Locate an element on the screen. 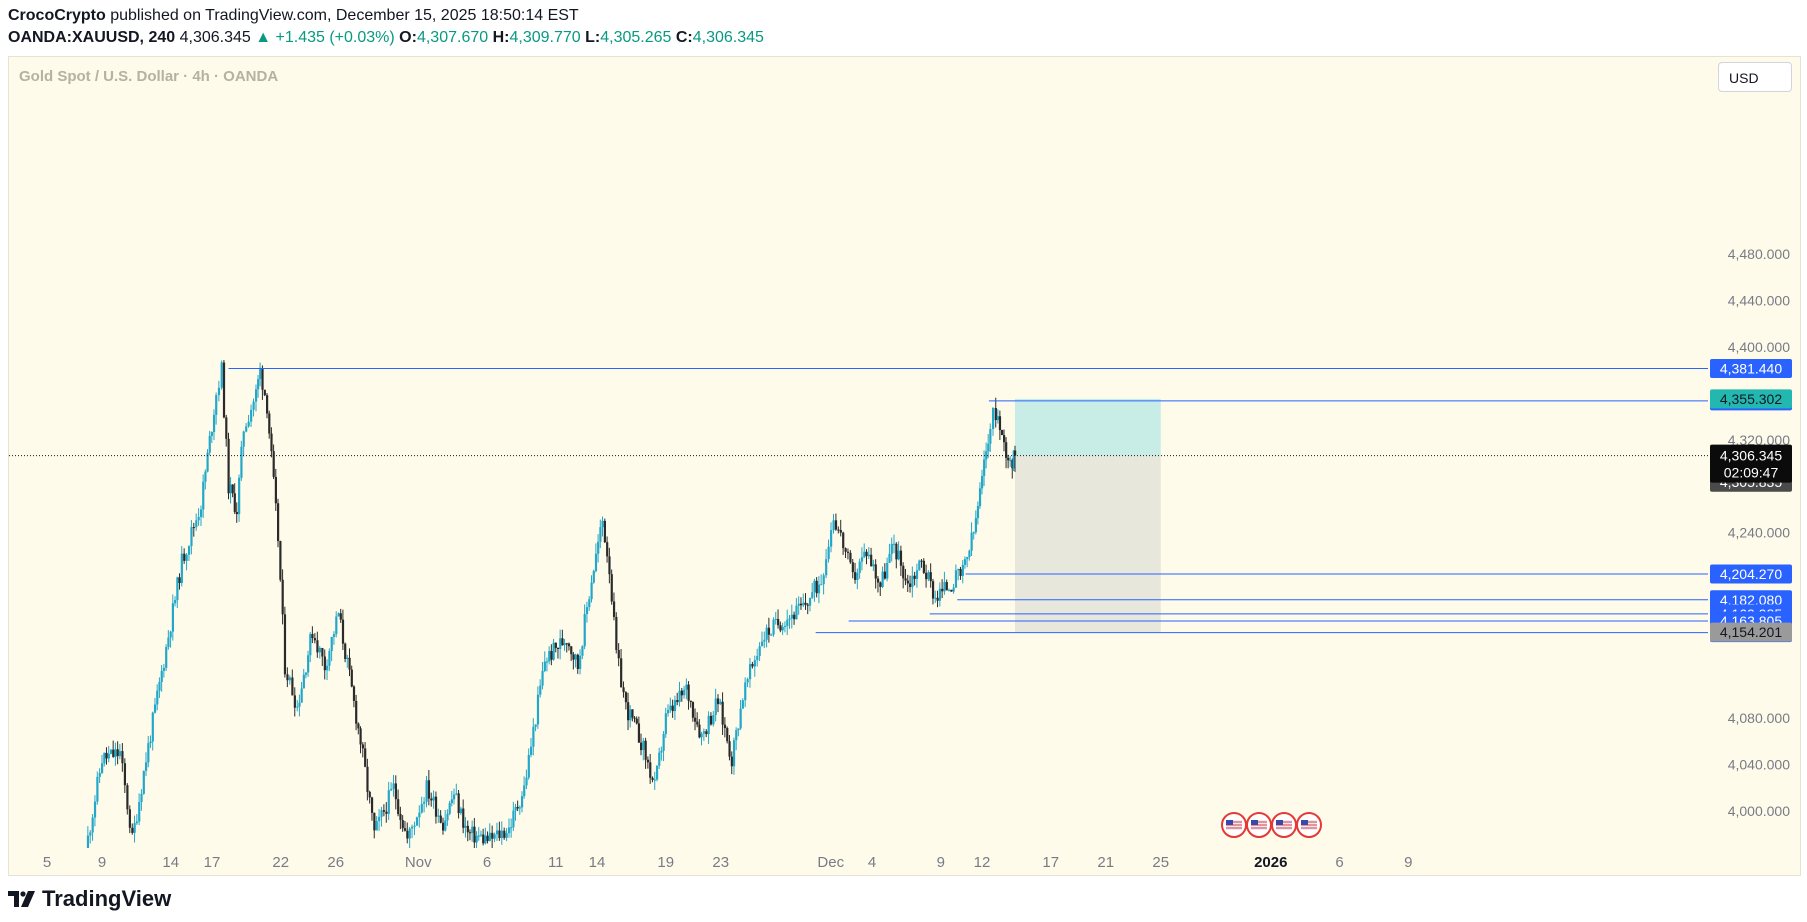 Image resolution: width=1807 pixels, height=922 pixels. x-tick-label: 12 is located at coordinates (982, 862).